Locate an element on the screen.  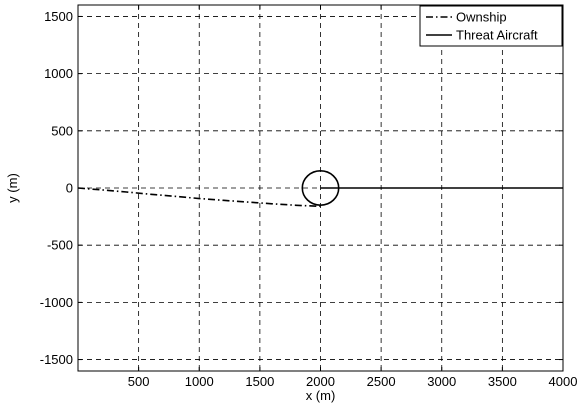
x-tick-label: 1000 is located at coordinates (199, 381).